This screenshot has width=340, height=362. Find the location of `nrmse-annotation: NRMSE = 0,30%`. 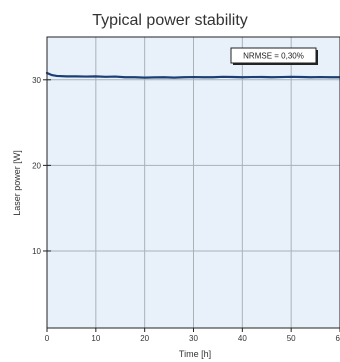

nrmse-annotation: NRMSE = 0,30% is located at coordinates (274, 56).